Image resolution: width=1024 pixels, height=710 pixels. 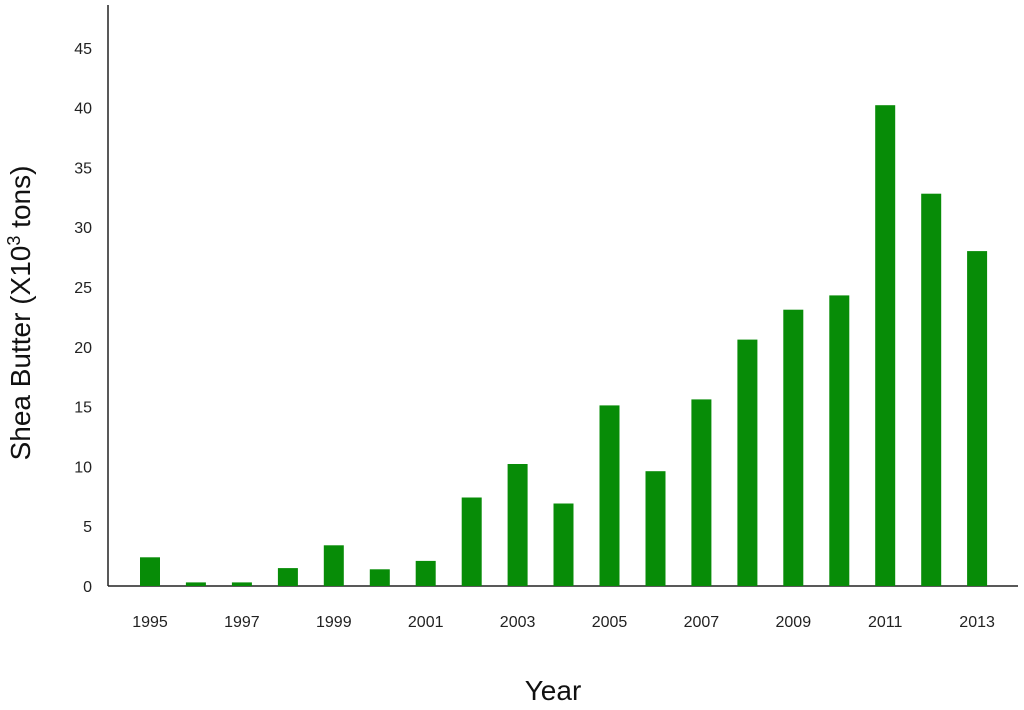 What do you see at coordinates (20, 201) in the screenshot?
I see `y-axis-title-suffix: tons)` at bounding box center [20, 201].